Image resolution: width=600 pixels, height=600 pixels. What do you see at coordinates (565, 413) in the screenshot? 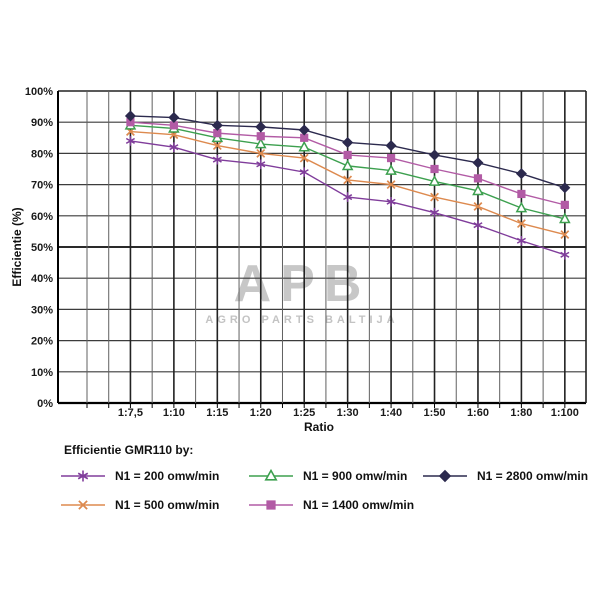
I see `x-tick-label: 1:100` at bounding box center [565, 413].